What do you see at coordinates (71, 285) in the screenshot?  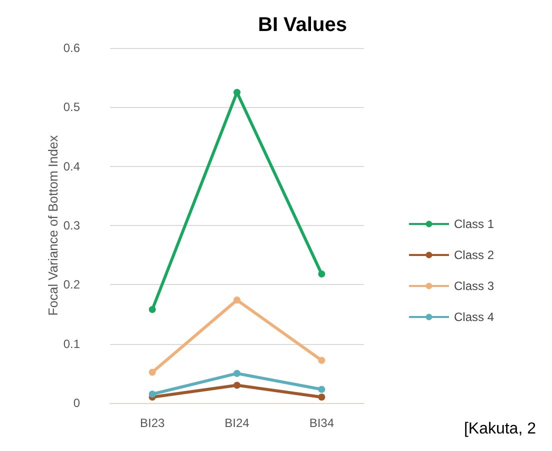 I see `y-tick-label: 0.2` at bounding box center [71, 285].